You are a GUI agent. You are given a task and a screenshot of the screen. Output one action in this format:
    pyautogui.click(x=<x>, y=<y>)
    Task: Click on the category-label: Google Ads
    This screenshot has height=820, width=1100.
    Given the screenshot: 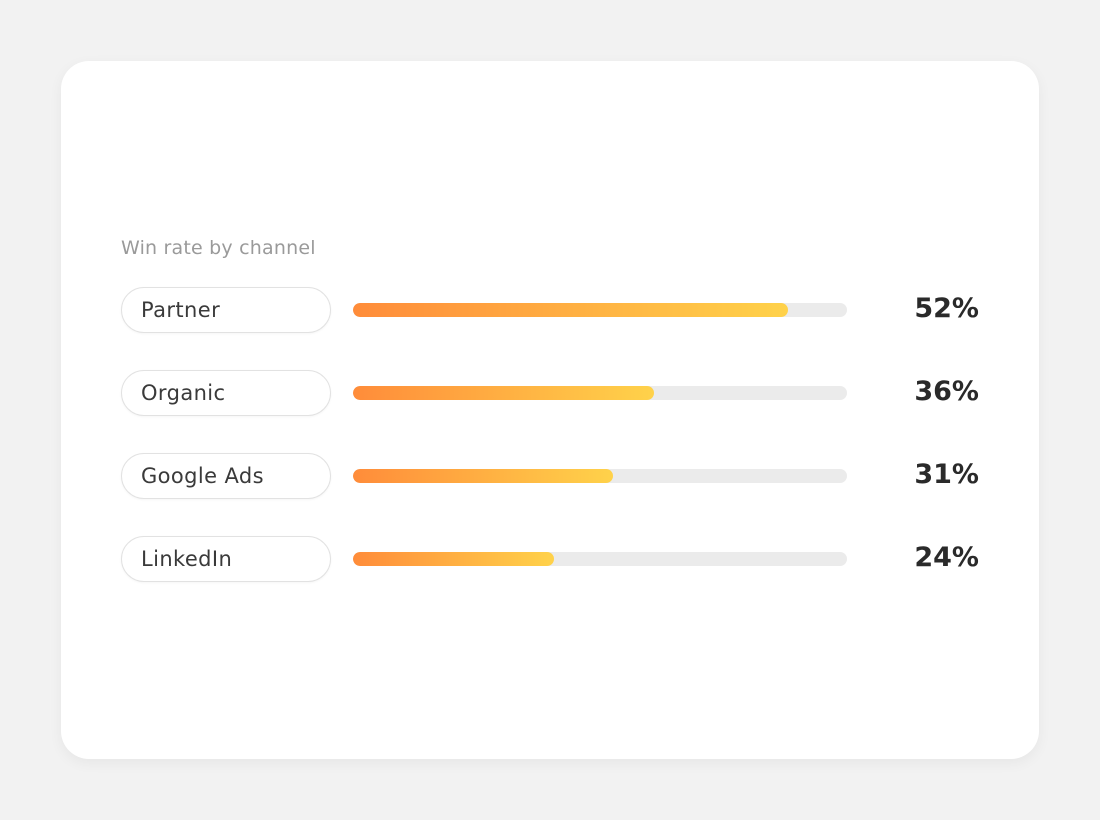 What is the action you would take?
    pyautogui.click(x=202, y=476)
    